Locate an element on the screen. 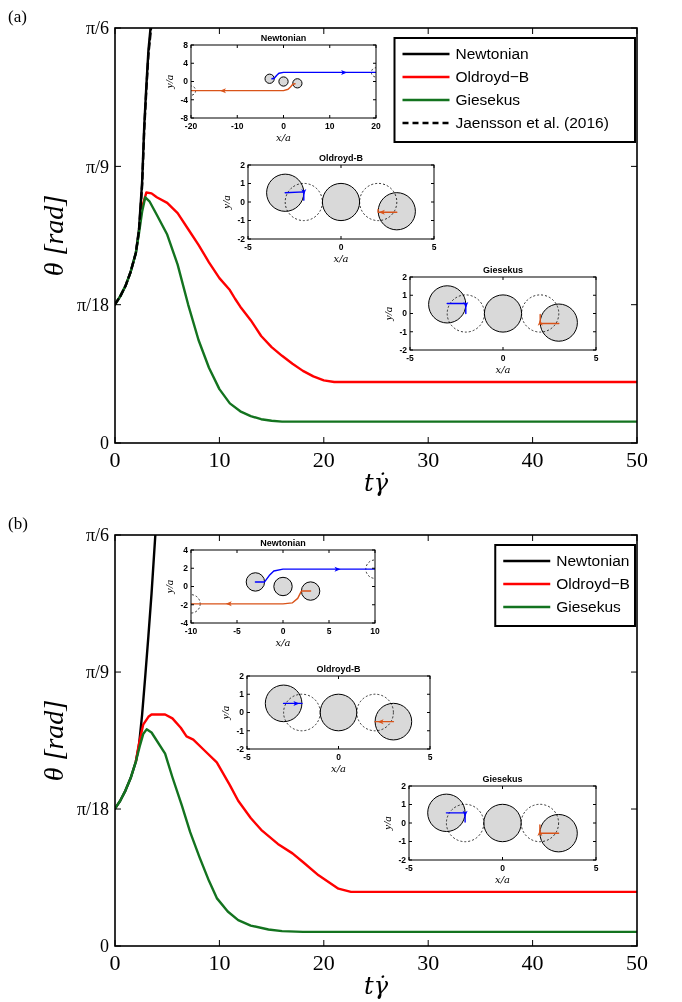  text: (a) is located at coordinates (17, 16).